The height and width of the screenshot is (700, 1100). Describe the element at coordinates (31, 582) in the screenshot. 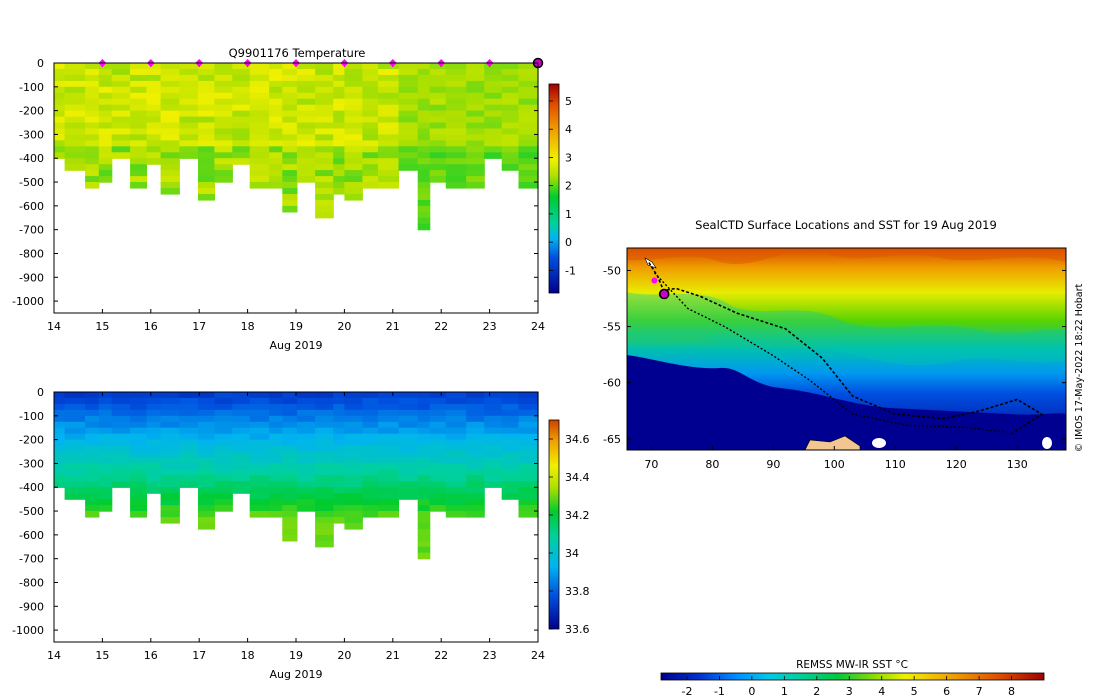

I see `y-tick-label: -800` at that location.